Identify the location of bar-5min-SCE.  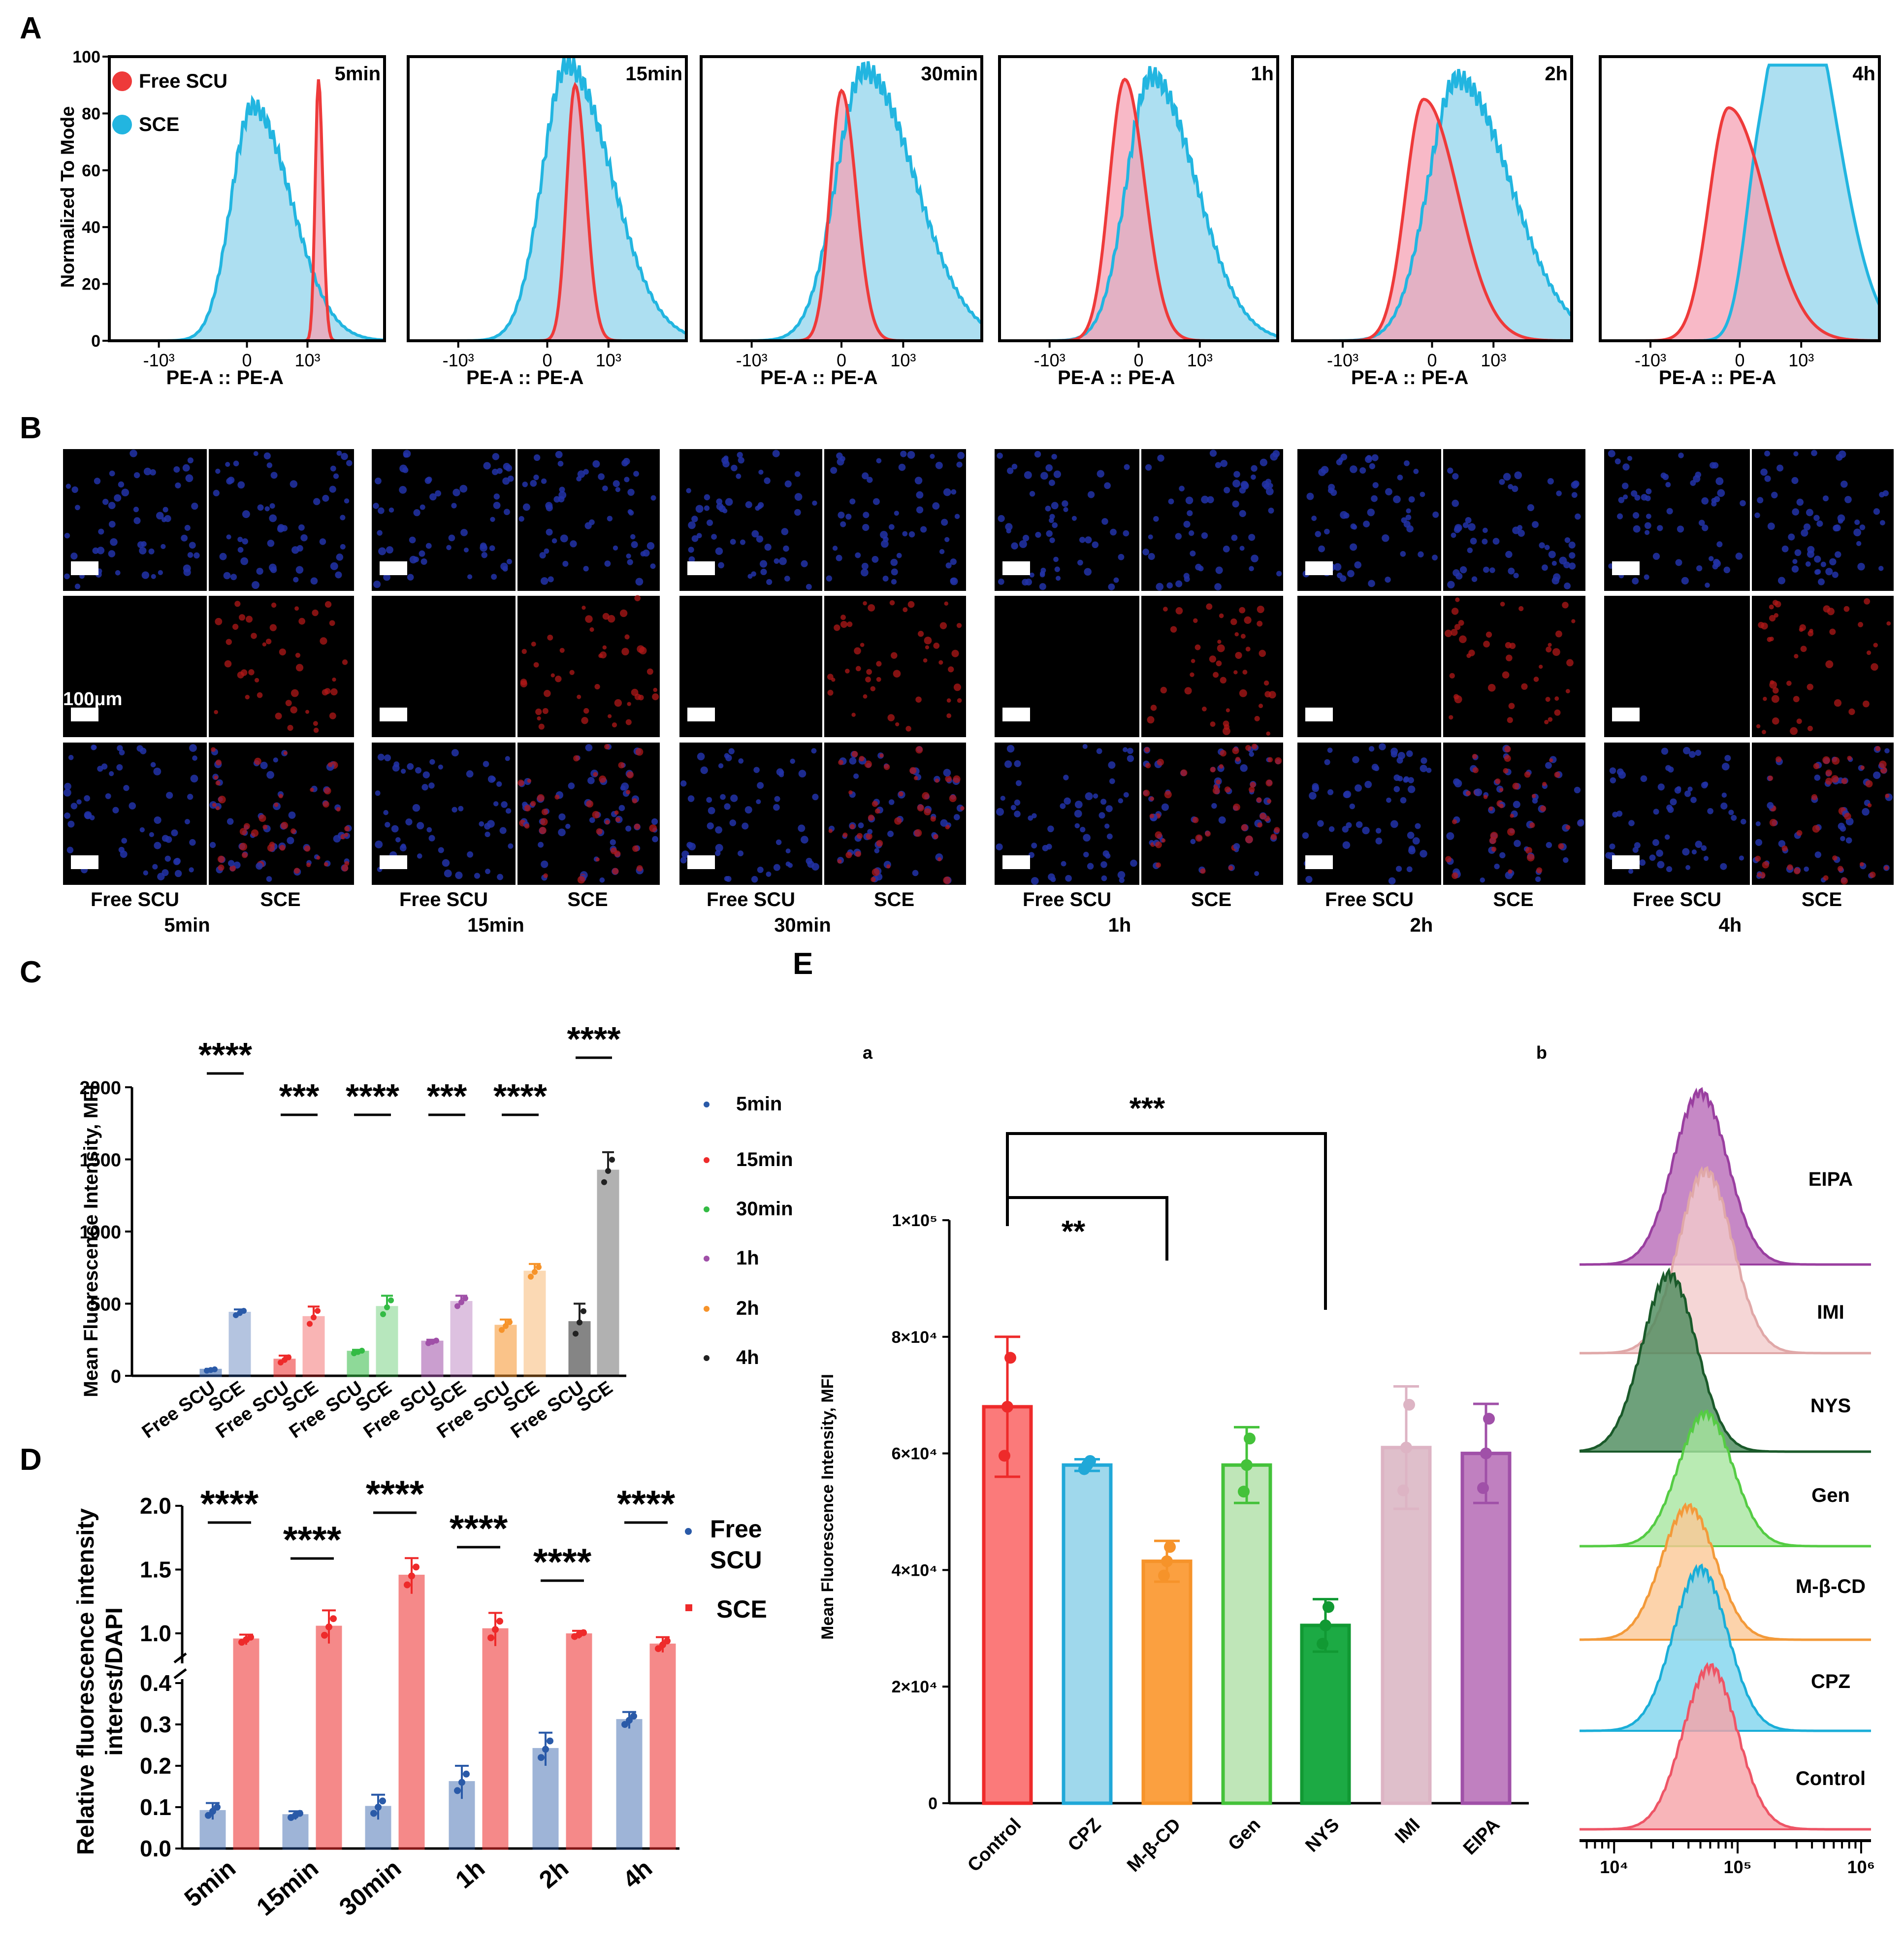
(246, 1744).